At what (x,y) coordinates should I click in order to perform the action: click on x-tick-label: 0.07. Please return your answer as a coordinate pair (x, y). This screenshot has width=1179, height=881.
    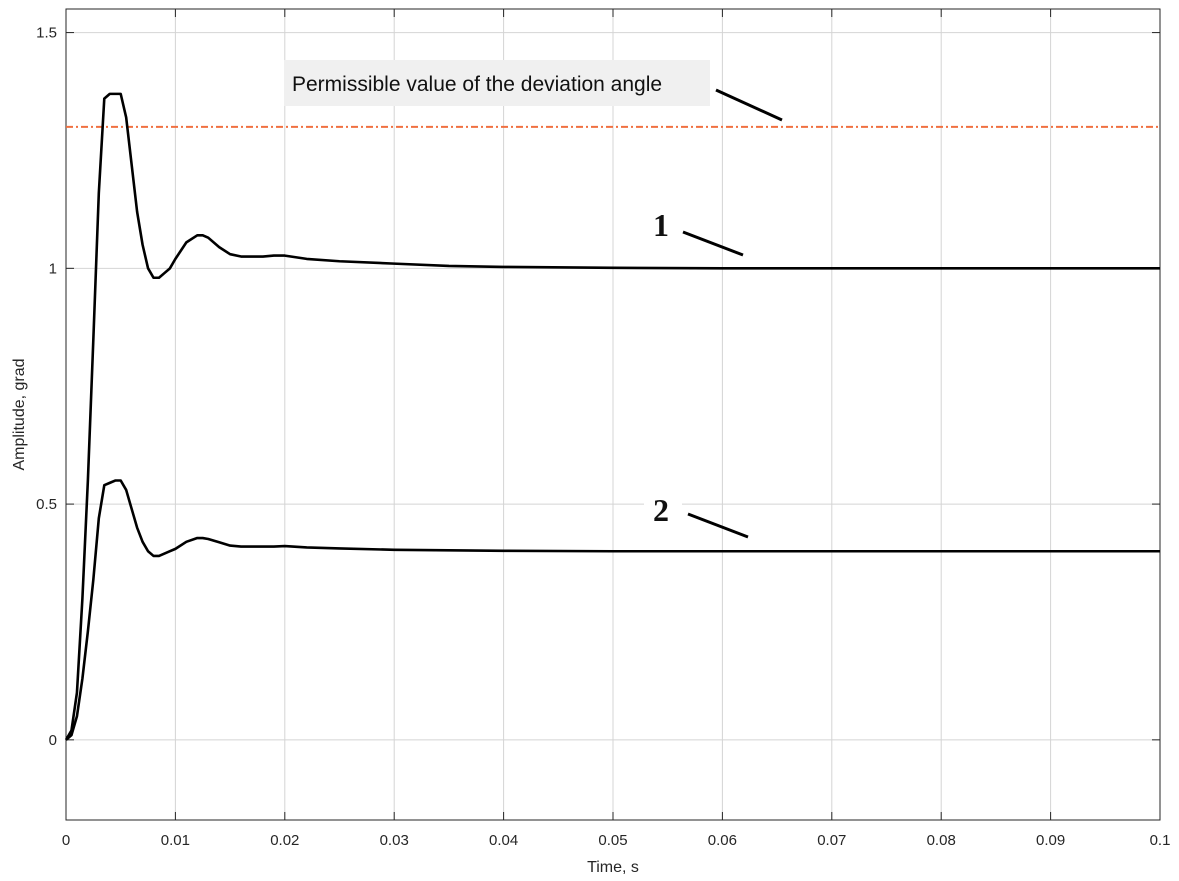
    Looking at the image, I should click on (831, 840).